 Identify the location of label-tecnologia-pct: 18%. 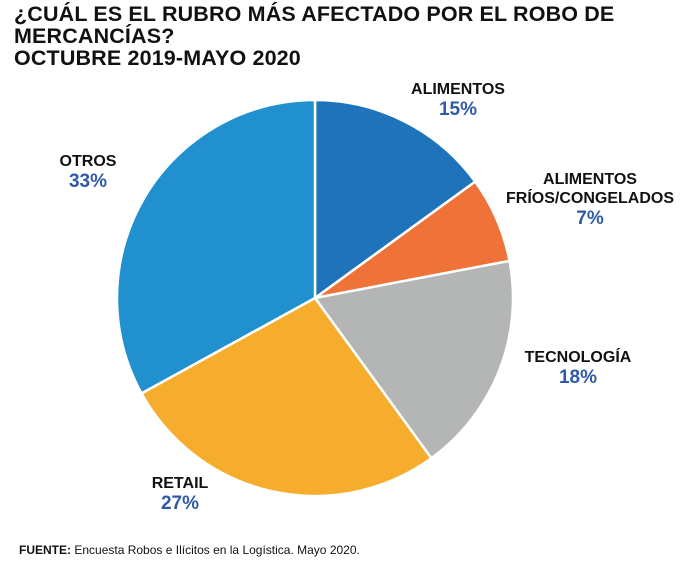
(578, 377).